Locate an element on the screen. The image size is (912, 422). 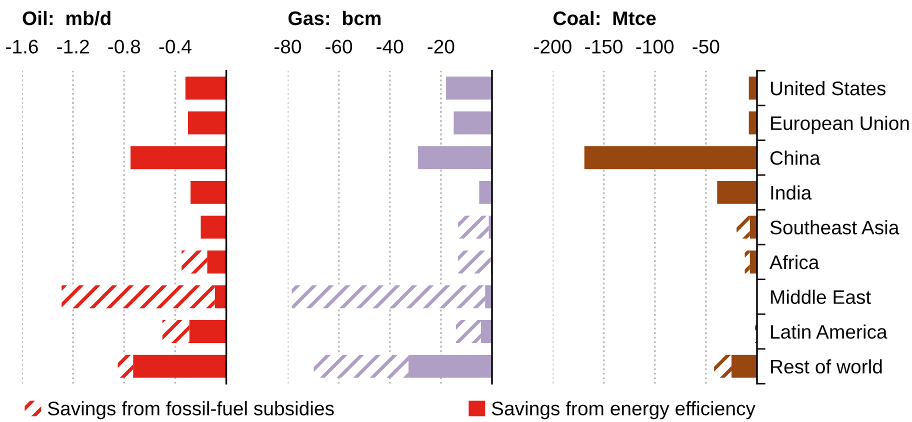
x-tick-label: -60 is located at coordinates (339, 47).